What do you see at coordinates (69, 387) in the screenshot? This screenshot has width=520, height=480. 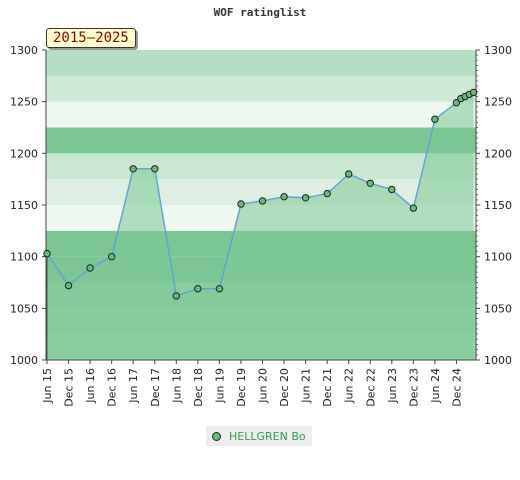 I see `x-tick-label: Dec 15` at bounding box center [69, 387].